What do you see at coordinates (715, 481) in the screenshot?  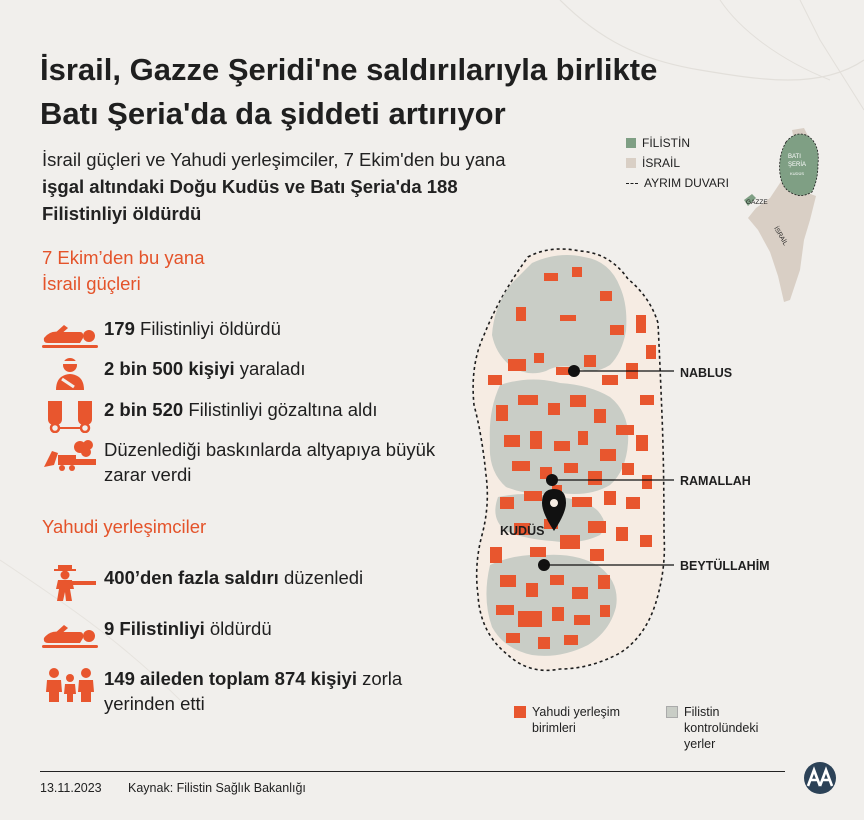 I see `city-label-ramallah: RAMALLAH` at bounding box center [715, 481].